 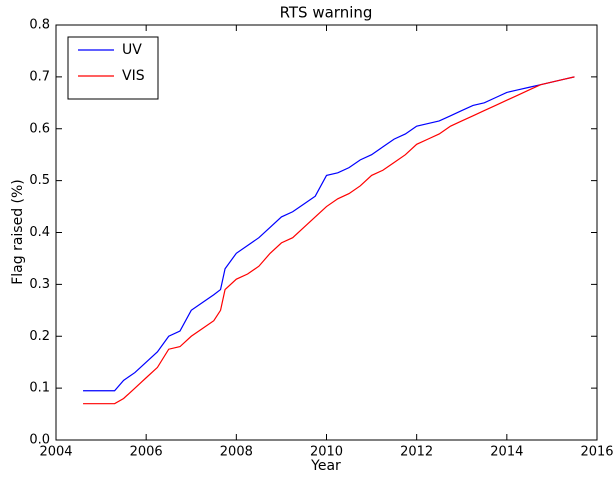 I want to click on x-tick-label: 2012, so click(x=416, y=452).